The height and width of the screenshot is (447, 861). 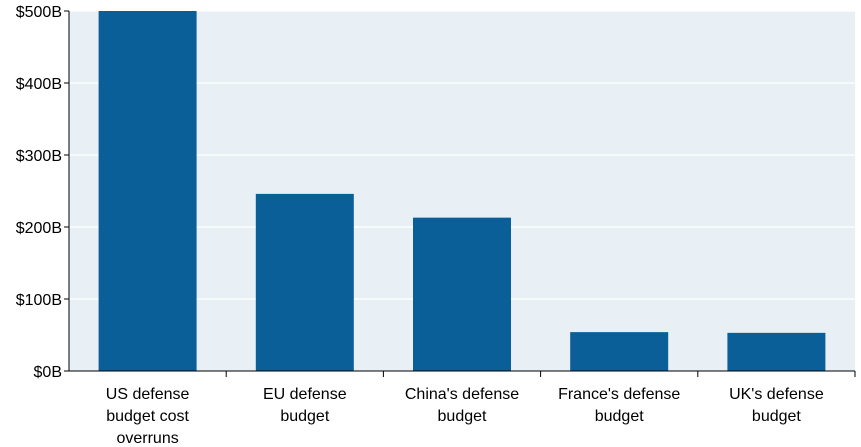 What do you see at coordinates (462, 394) in the screenshot?
I see `x-category-label-line: China's defense` at bounding box center [462, 394].